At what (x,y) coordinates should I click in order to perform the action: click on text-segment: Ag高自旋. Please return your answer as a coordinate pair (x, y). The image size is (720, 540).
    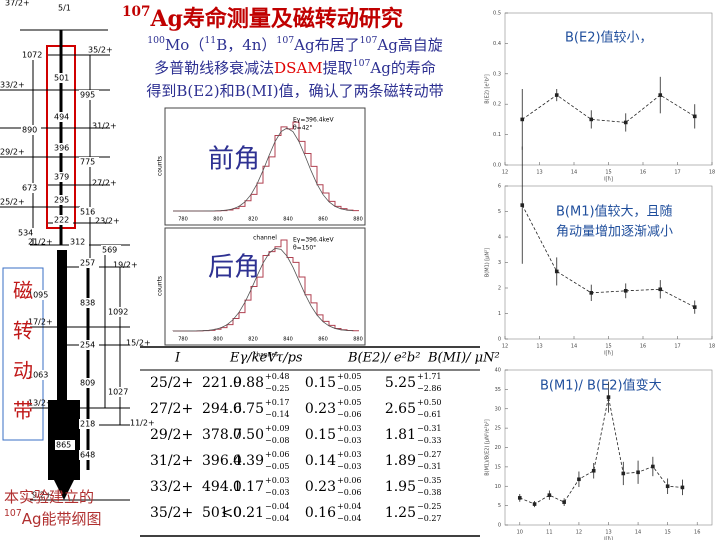
    Looking at the image, I should click on (409, 45).